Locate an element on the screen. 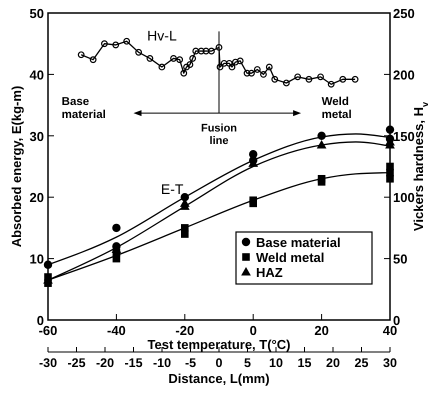 The image size is (433, 405). x-tick-label: 20 is located at coordinates (321, 330).